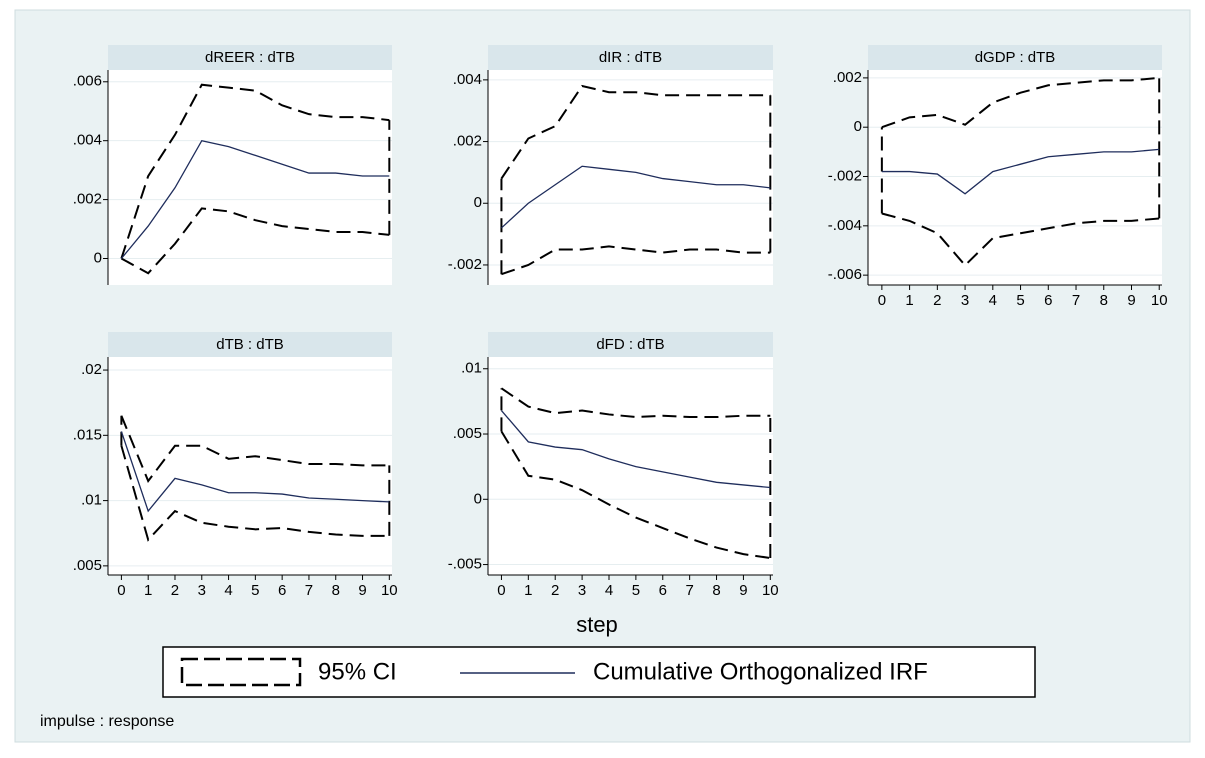  What do you see at coordinates (760, 671) in the screenshot?
I see `legend-label: Cumulative Orthogonalized IRF` at bounding box center [760, 671].